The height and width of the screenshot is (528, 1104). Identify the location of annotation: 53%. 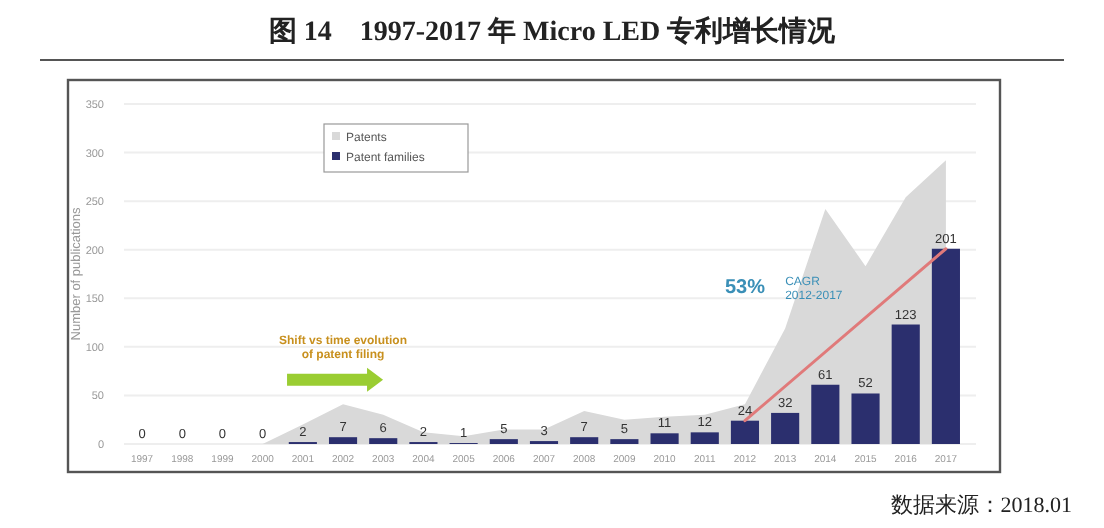
(745, 288).